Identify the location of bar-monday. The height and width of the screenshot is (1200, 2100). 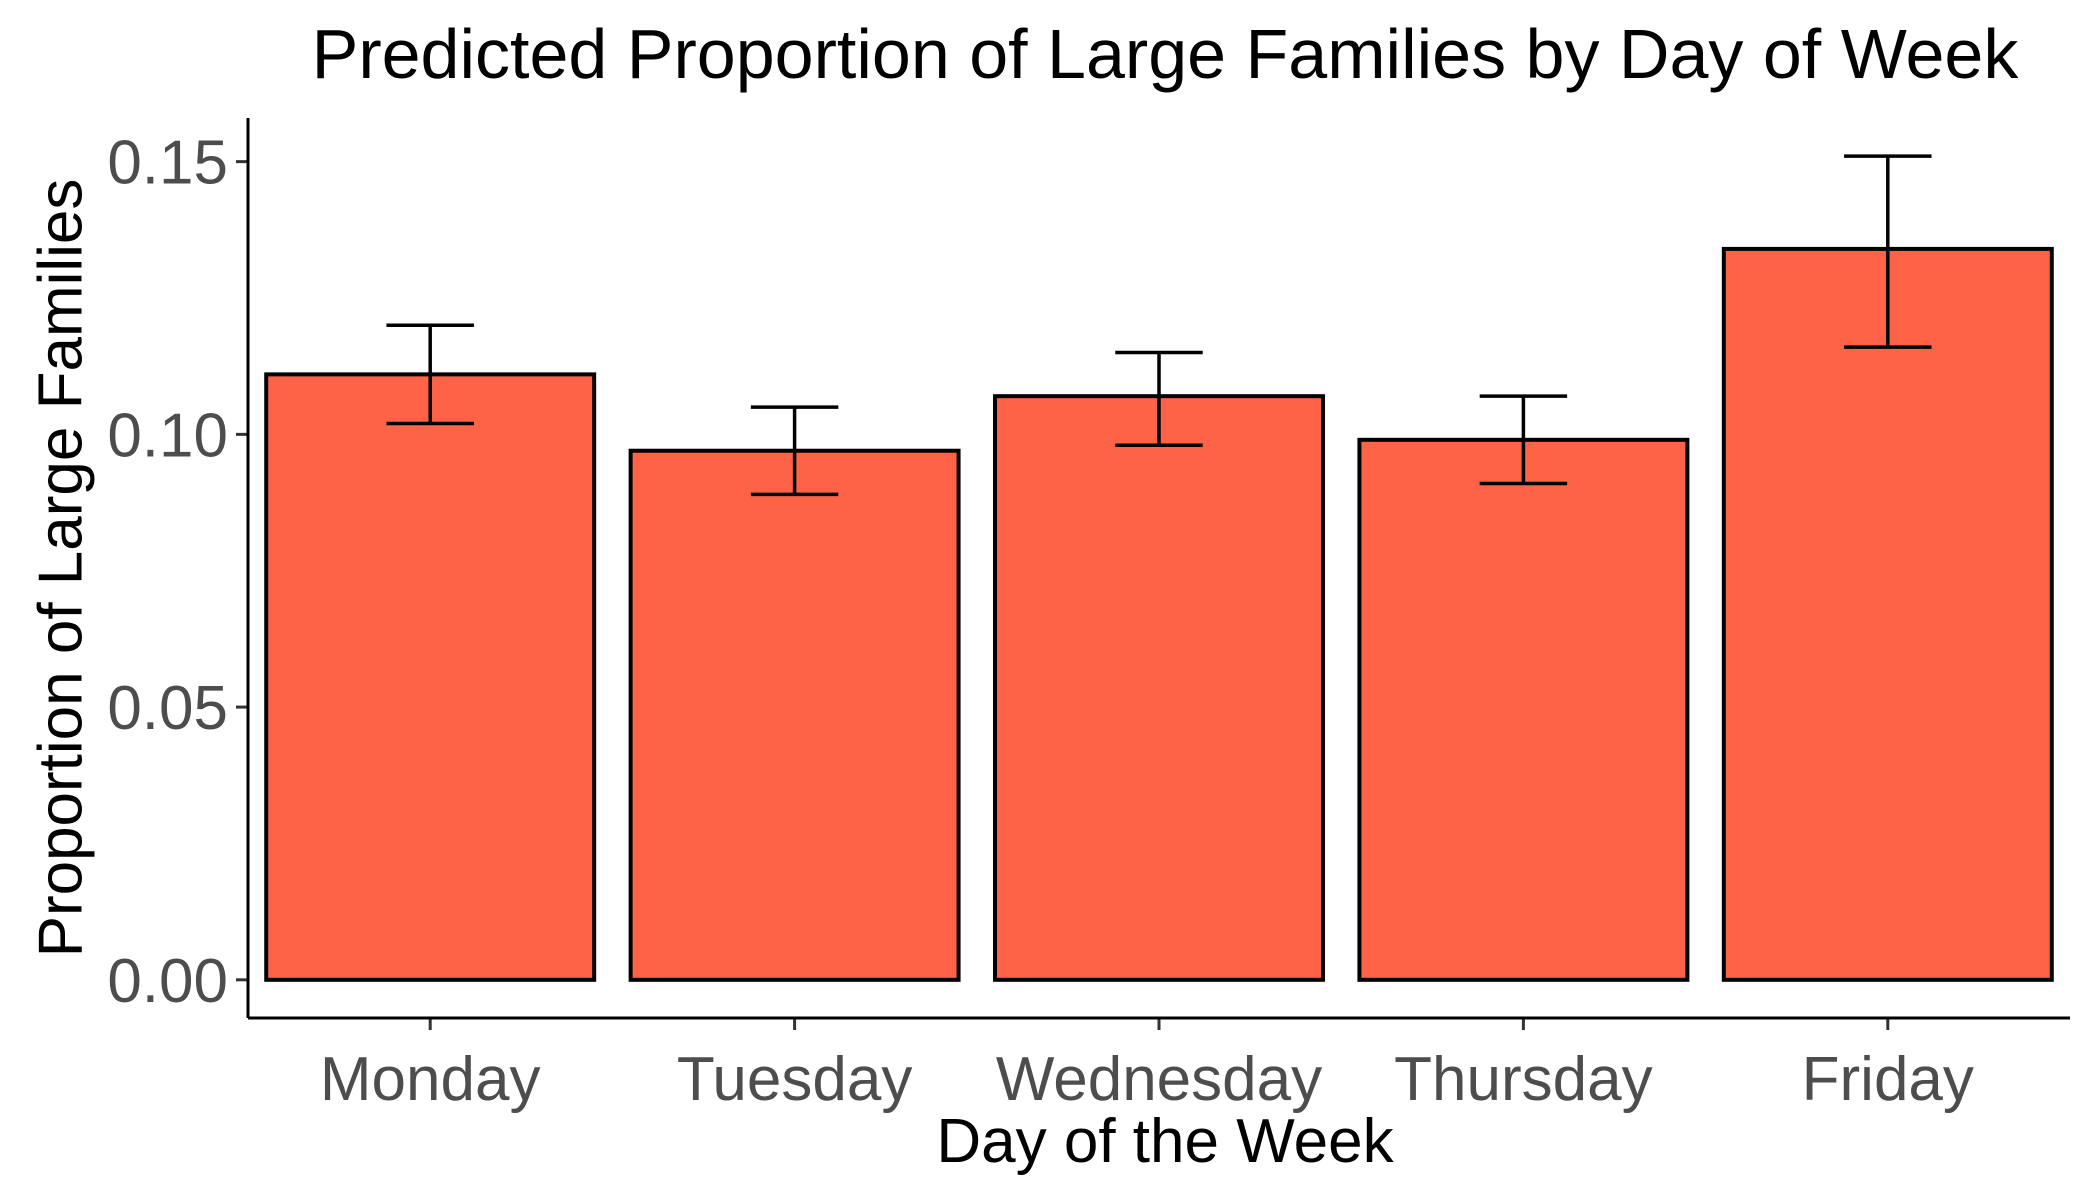
(430, 677).